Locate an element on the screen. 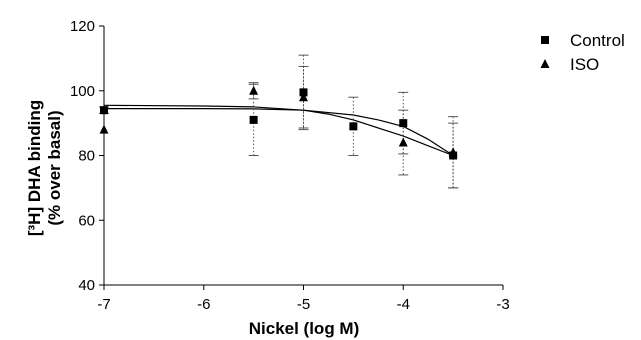  y-axis-title: [³H] DHA binding (% over basal) is located at coordinates (44, 168).